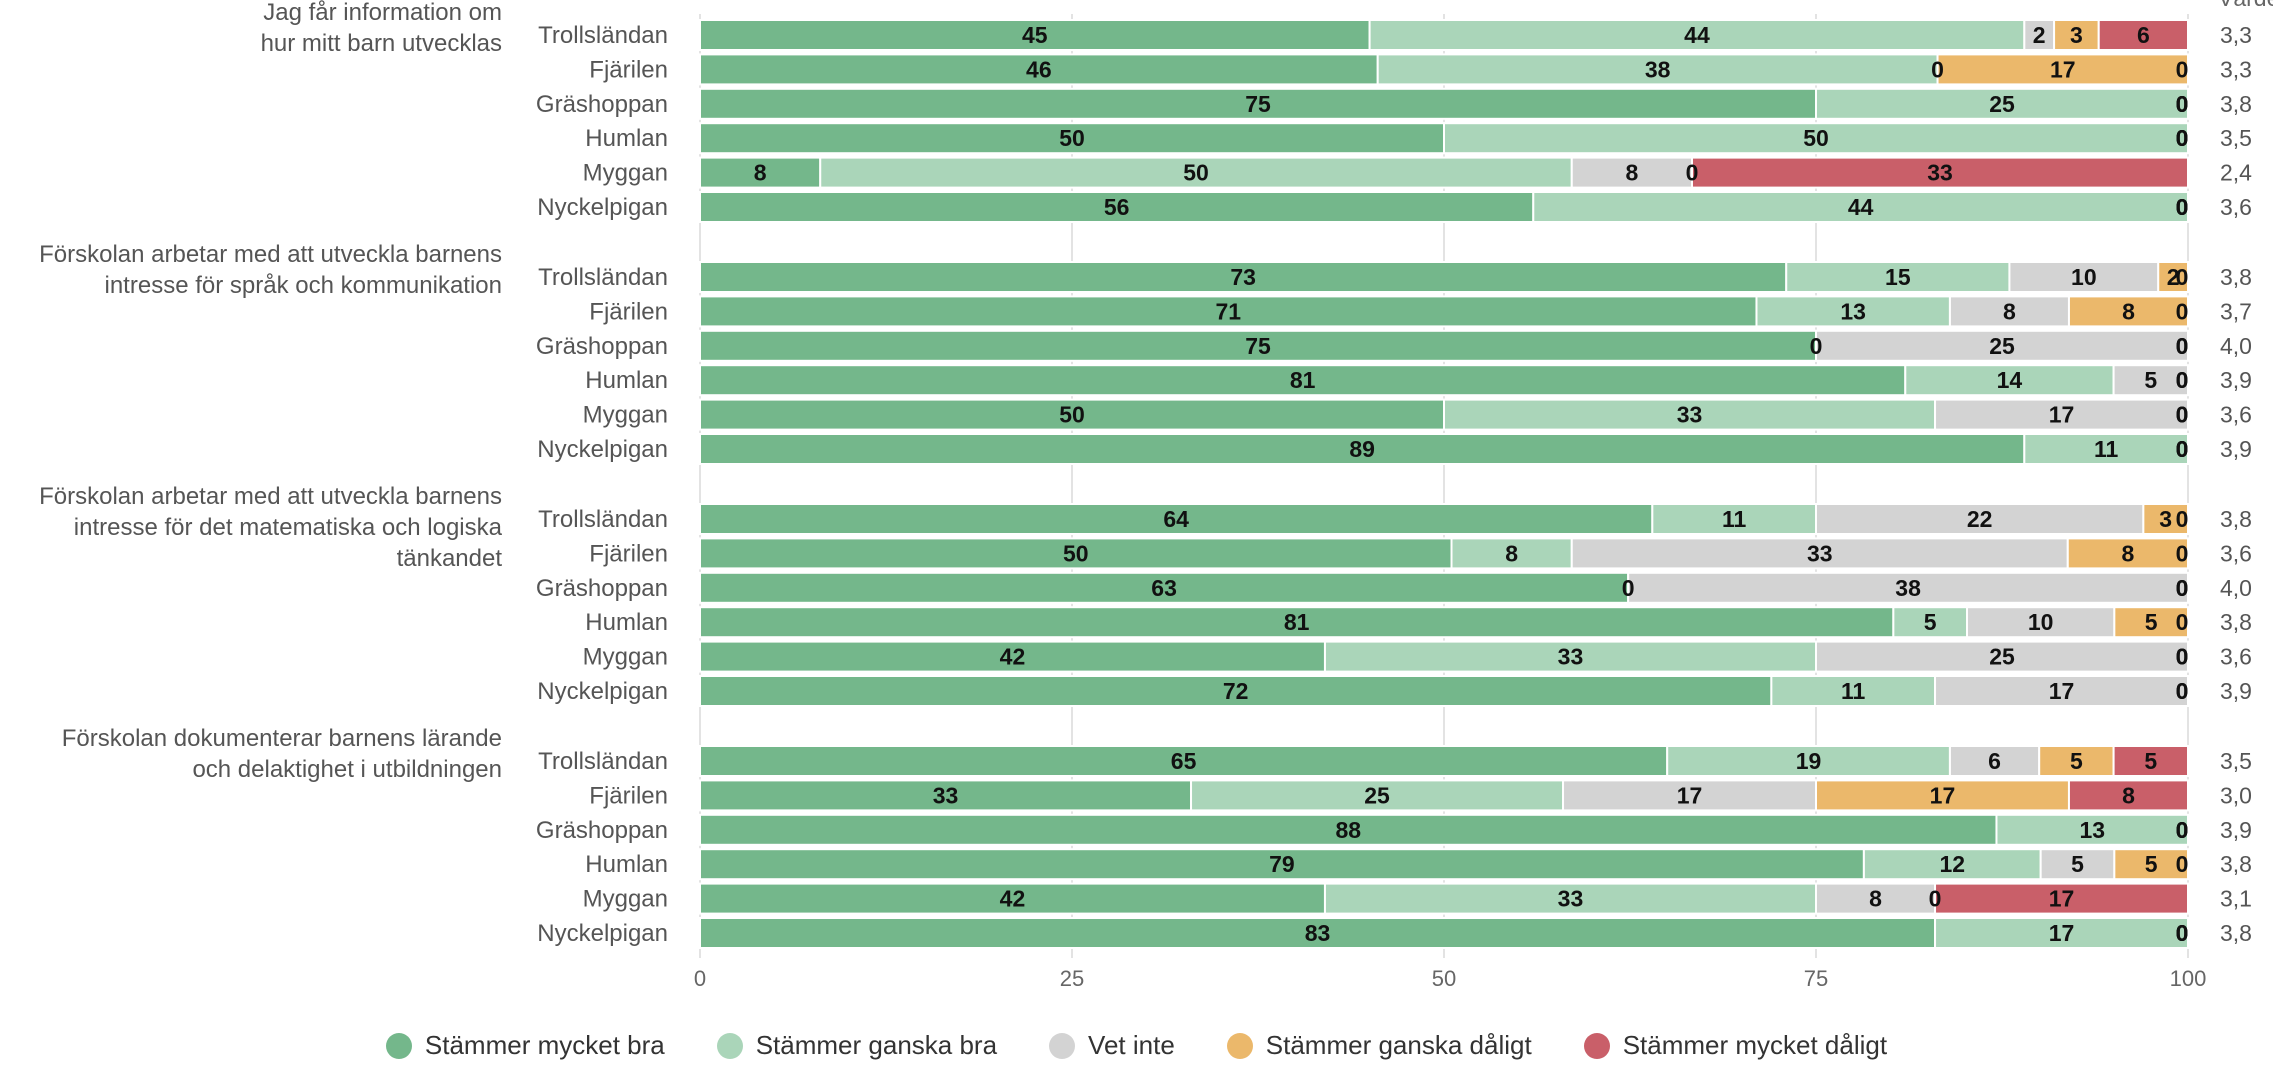  I want to click on legend-item: Stämmer mycket dåligt, so click(1735, 1045).